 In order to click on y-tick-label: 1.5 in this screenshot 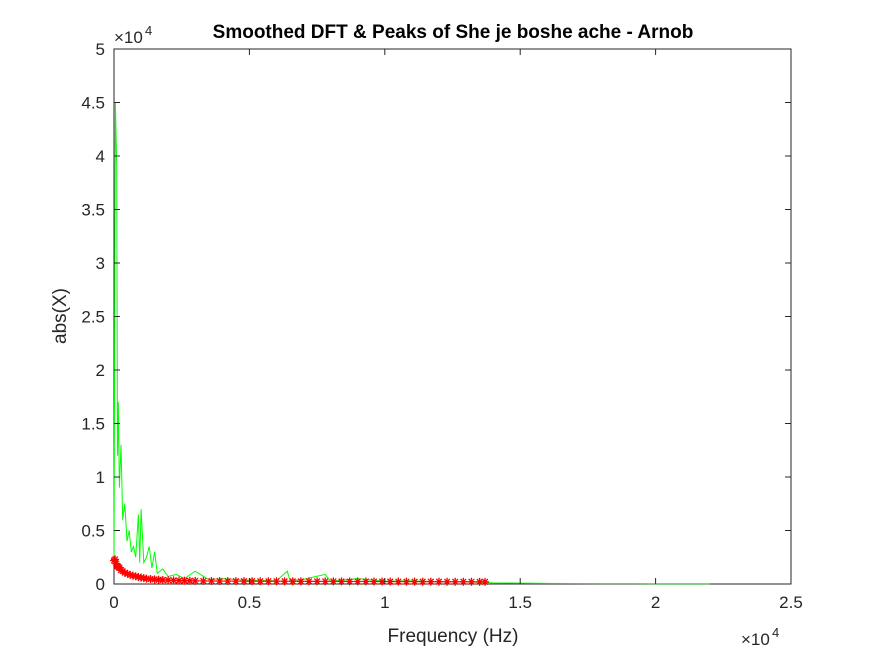, I will do `click(93, 424)`.